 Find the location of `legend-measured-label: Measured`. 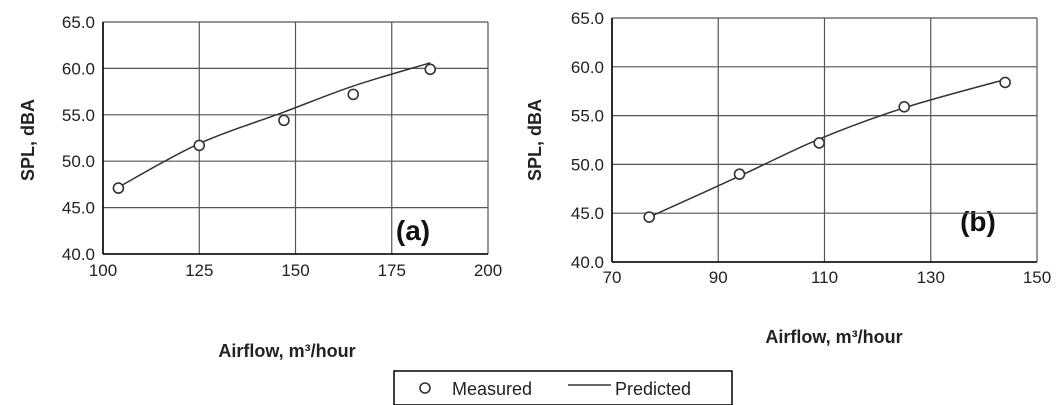

legend-measured-label: Measured is located at coordinates (492, 389).